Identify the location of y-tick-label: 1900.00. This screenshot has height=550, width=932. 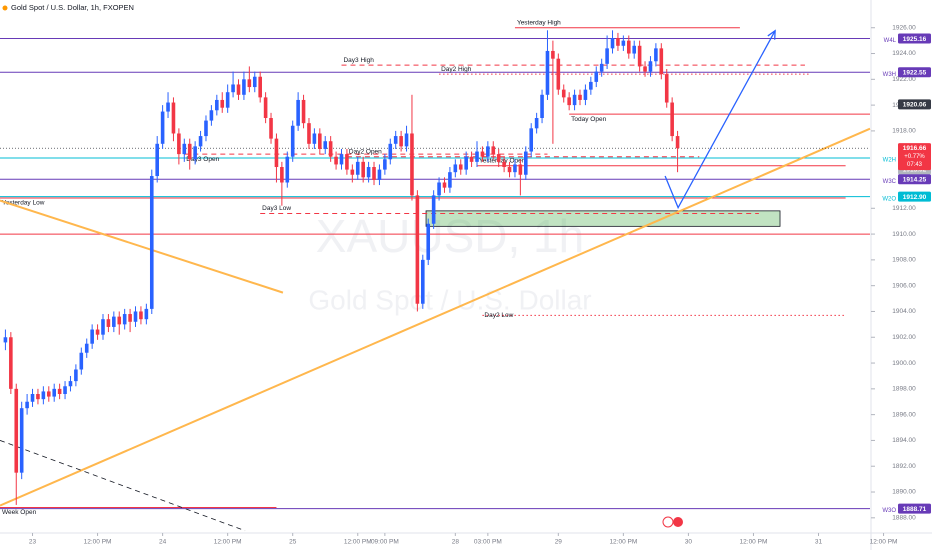
(904, 363).